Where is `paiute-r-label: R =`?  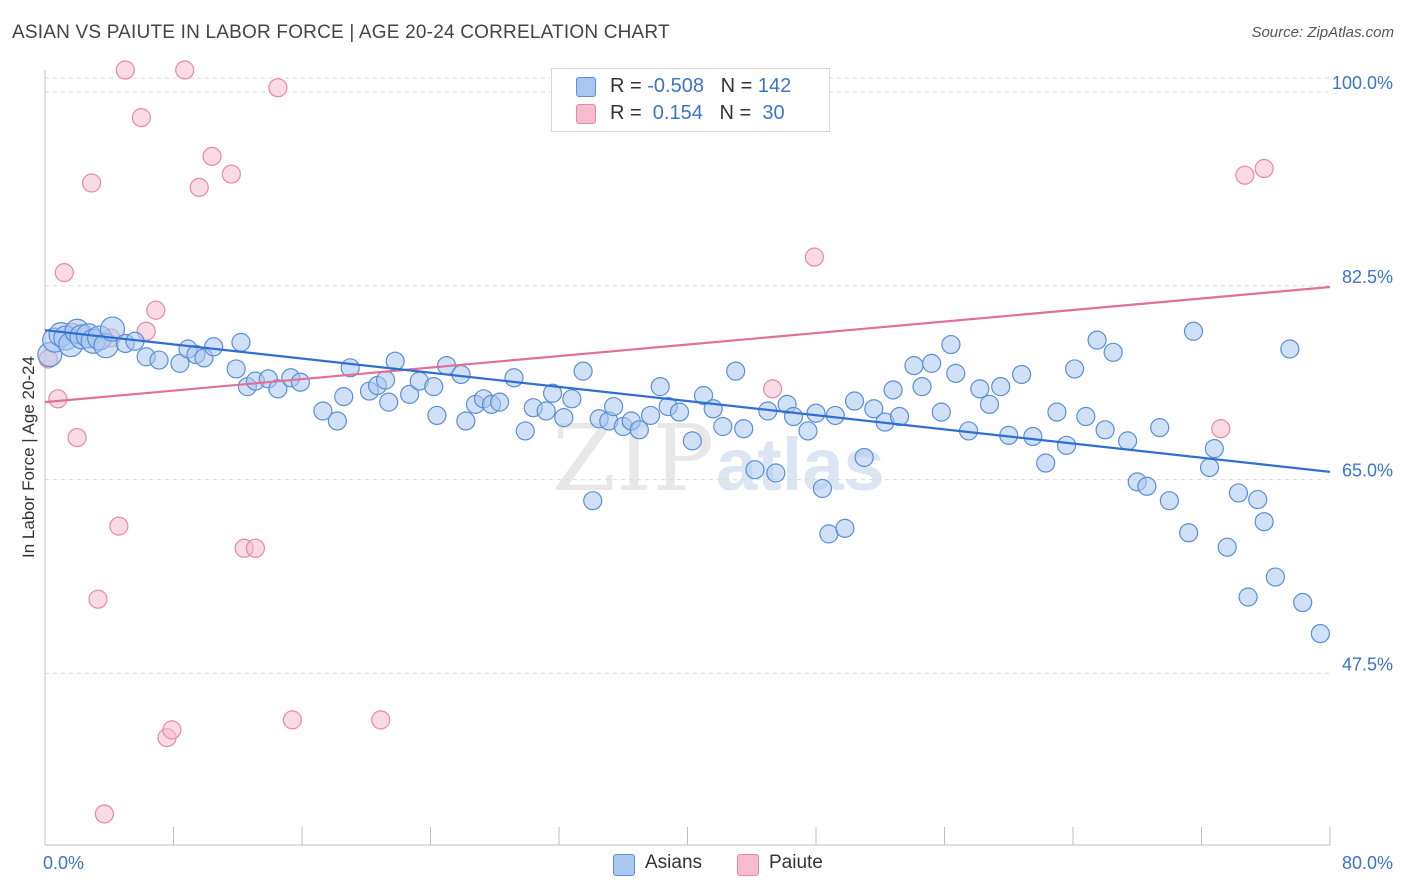 paiute-r-label: R = is located at coordinates (629, 113).